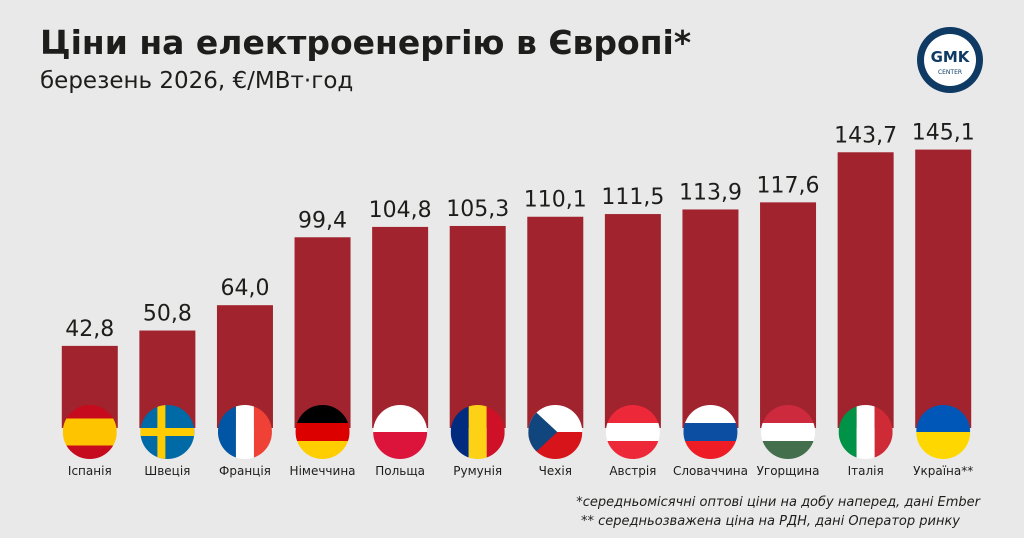  What do you see at coordinates (943, 471) in the screenshot?
I see `x-tick-label: Україна**` at bounding box center [943, 471].